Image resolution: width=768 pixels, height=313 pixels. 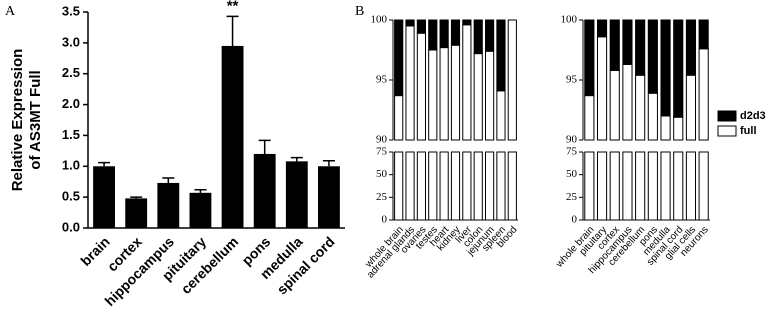 What do you see at coordinates (748, 131) in the screenshot?
I see `legend-label: full` at bounding box center [748, 131].